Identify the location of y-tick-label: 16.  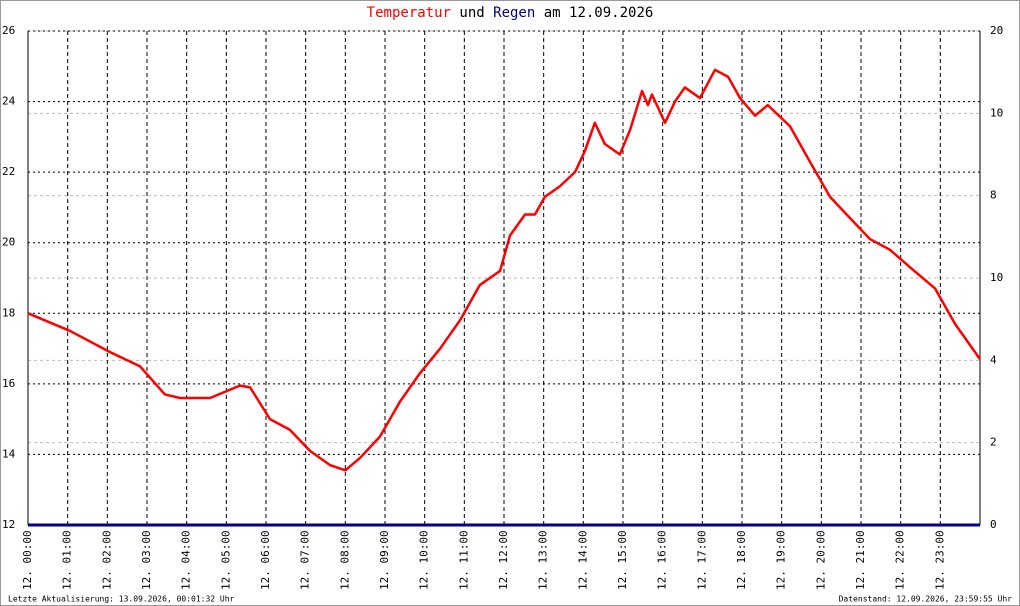
(8, 383).